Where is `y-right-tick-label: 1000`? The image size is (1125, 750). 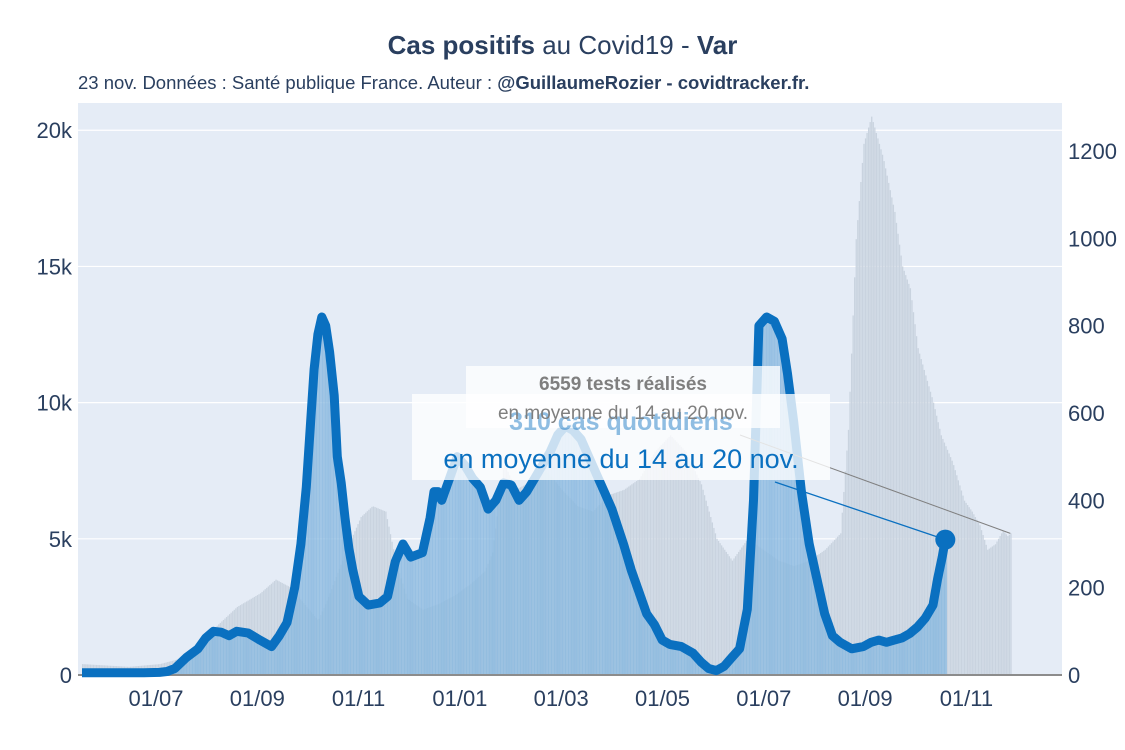
y-right-tick-label: 1000 is located at coordinates (1092, 238).